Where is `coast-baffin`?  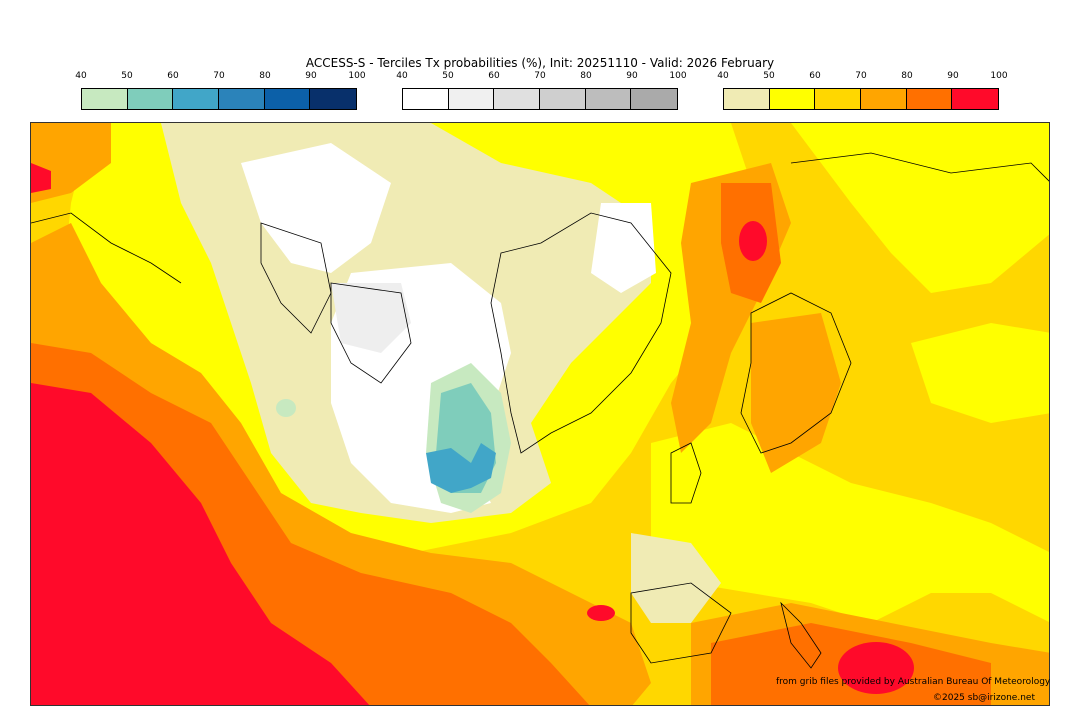 coast-baffin is located at coordinates (371, 333).